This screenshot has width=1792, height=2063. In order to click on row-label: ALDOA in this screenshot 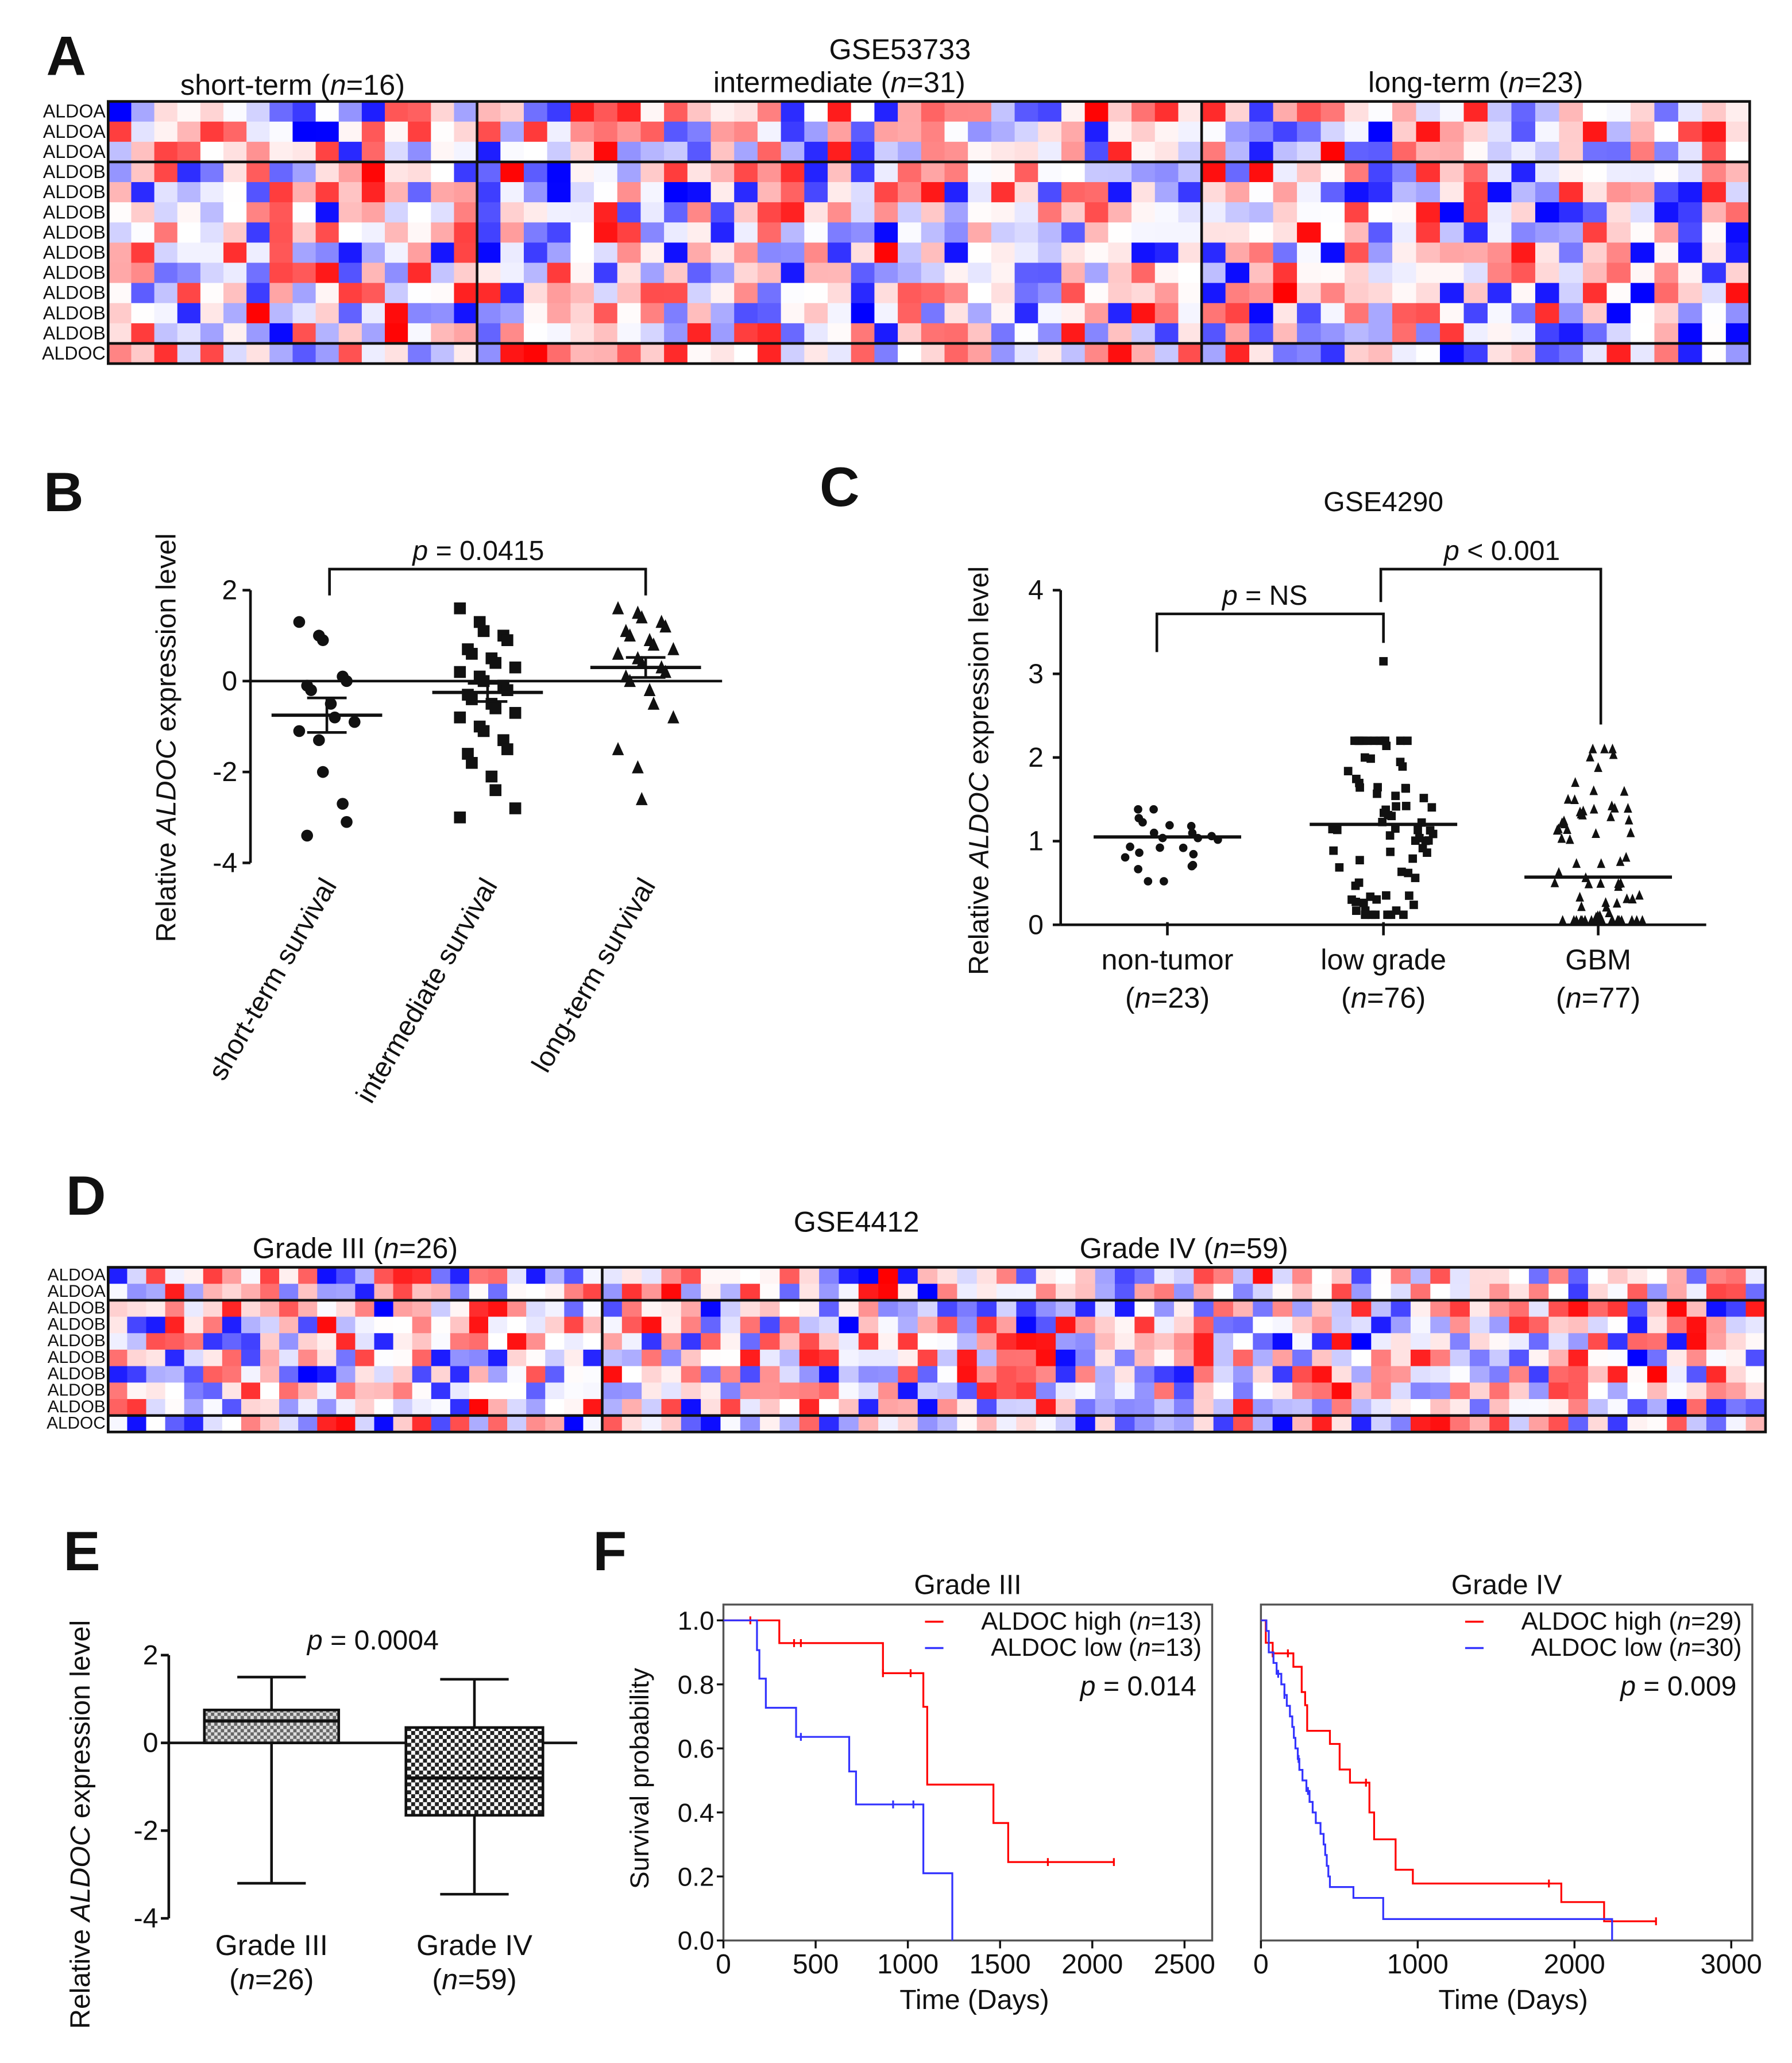, I will do `click(77, 1275)`.